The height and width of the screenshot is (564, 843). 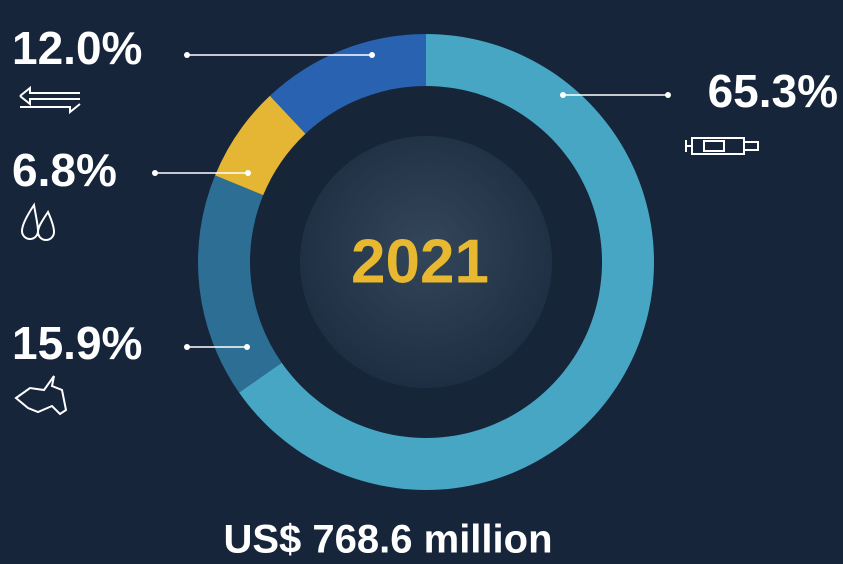 What do you see at coordinates (77, 343) in the screenshot?
I see `value-label: 15.9%` at bounding box center [77, 343].